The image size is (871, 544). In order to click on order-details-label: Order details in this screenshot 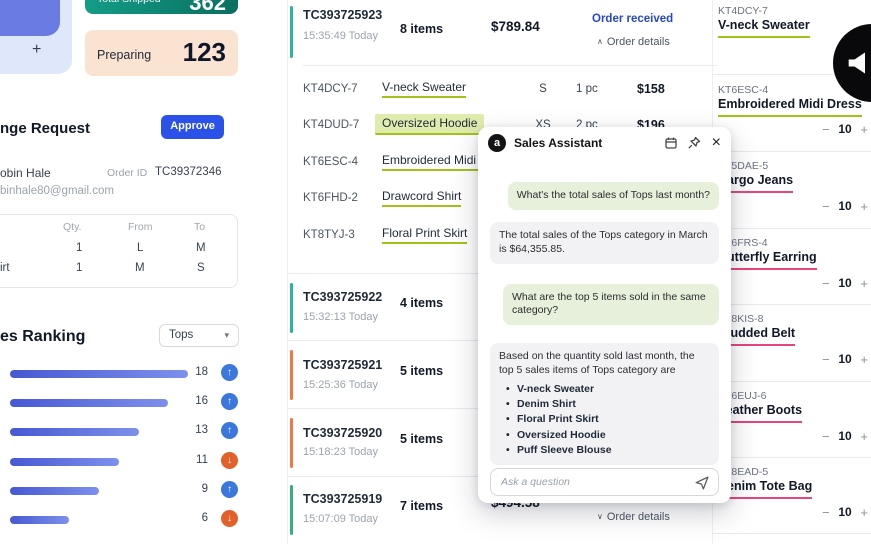, I will do `click(638, 42)`.